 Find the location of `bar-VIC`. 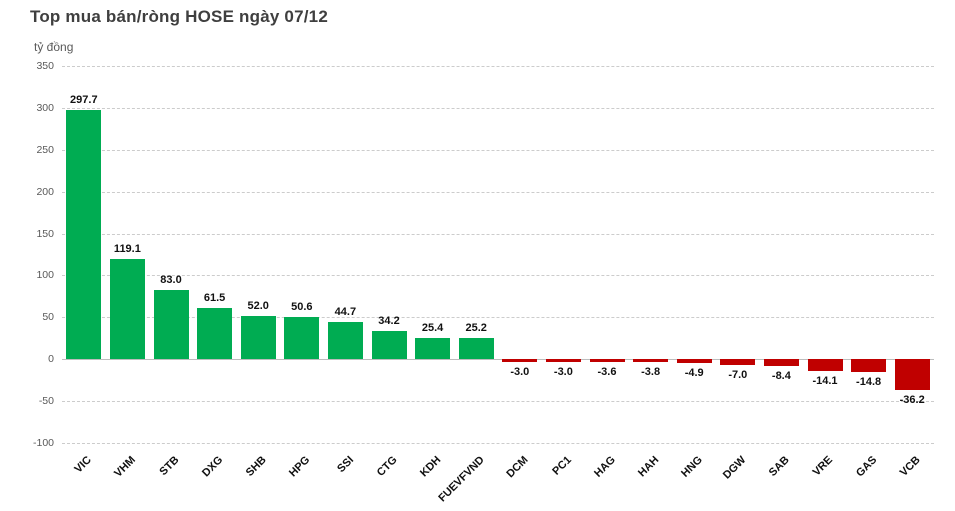

bar-VIC is located at coordinates (84, 234).